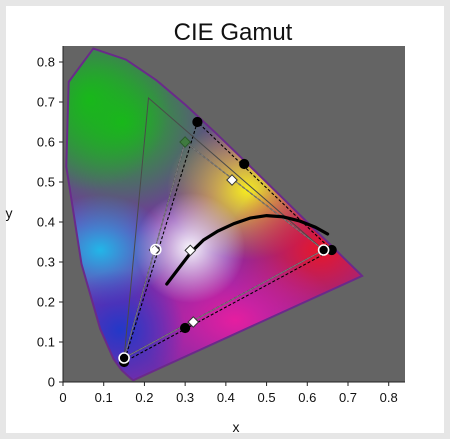  Describe the element at coordinates (46, 342) in the screenshot. I see `y-tick-label: 0.1` at that location.